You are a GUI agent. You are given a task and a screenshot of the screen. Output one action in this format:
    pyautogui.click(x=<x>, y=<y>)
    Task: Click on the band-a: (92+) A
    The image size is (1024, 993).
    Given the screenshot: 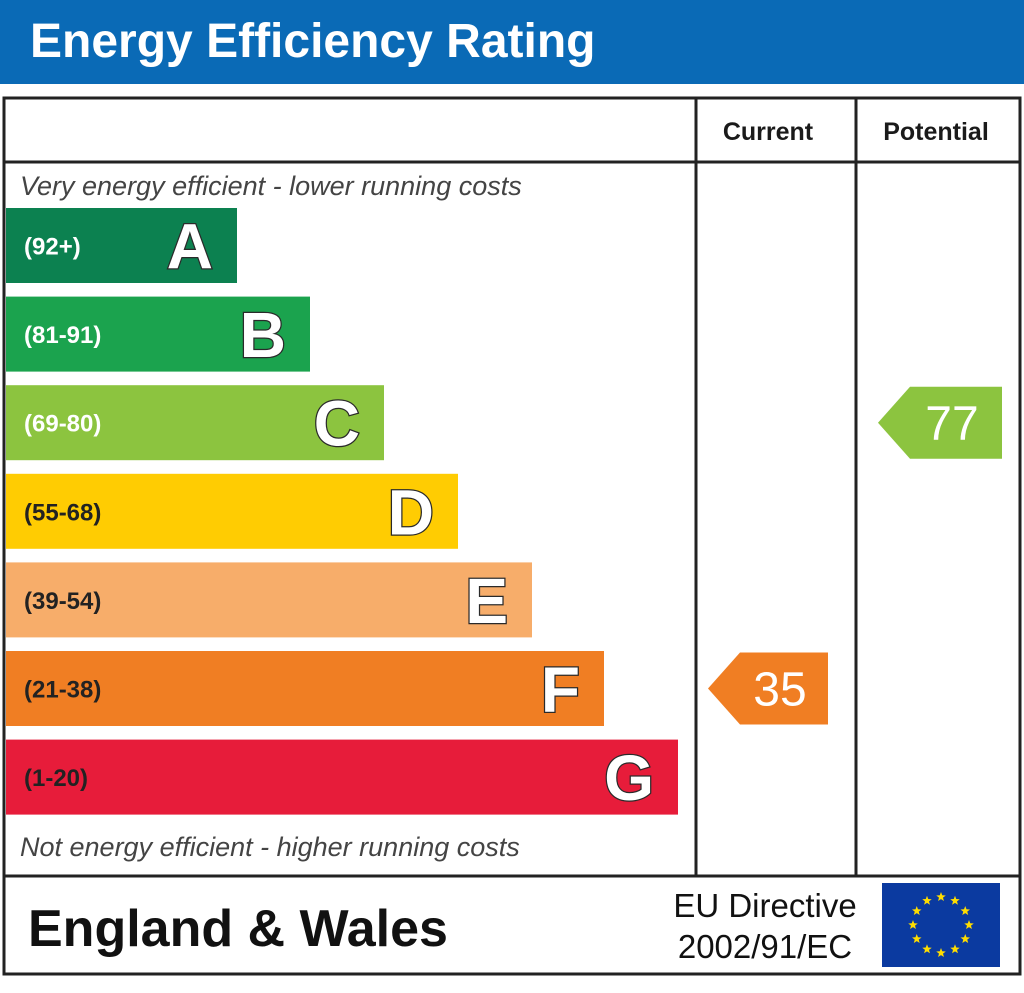 What is the action you would take?
    pyautogui.click(x=121, y=246)
    